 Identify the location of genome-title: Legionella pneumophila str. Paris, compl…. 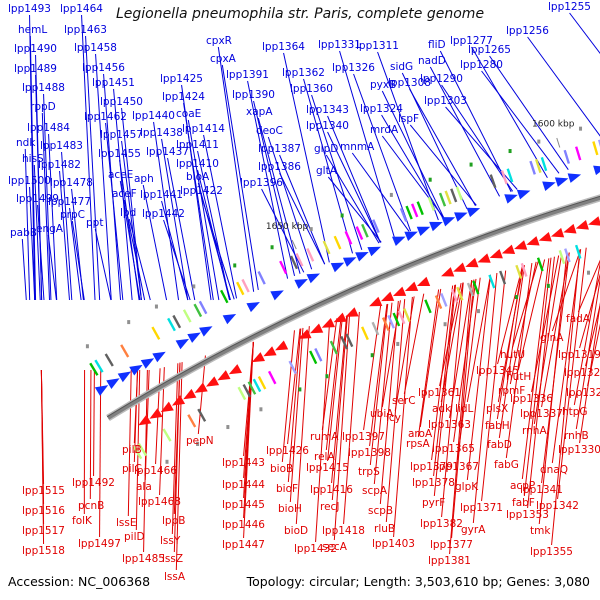
(300, 14).